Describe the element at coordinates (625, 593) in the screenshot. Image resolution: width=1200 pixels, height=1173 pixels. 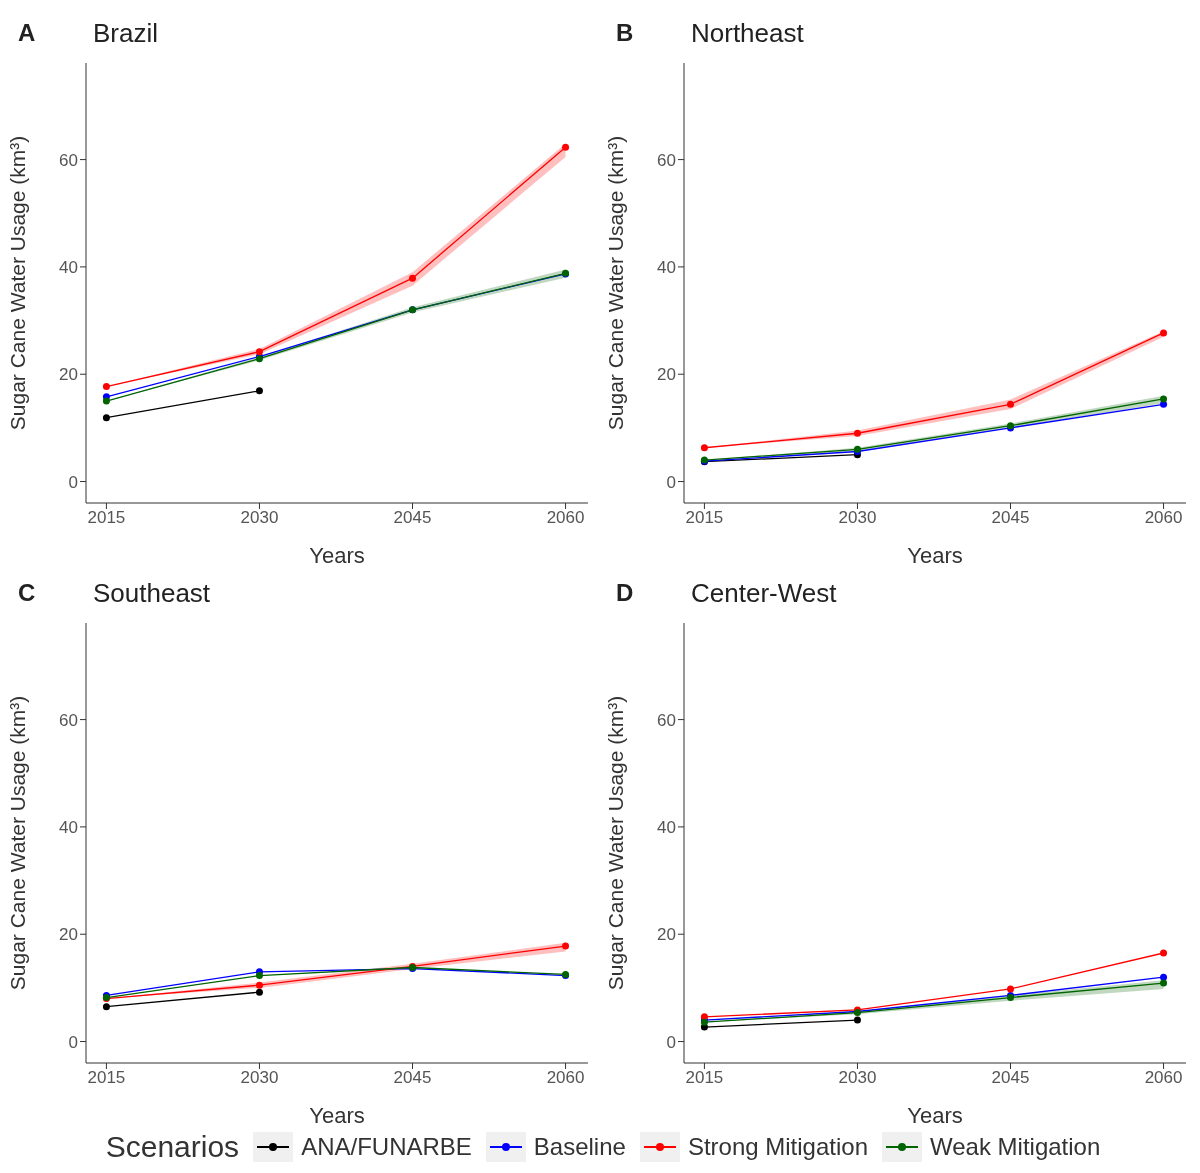
I see `text: D` at that location.